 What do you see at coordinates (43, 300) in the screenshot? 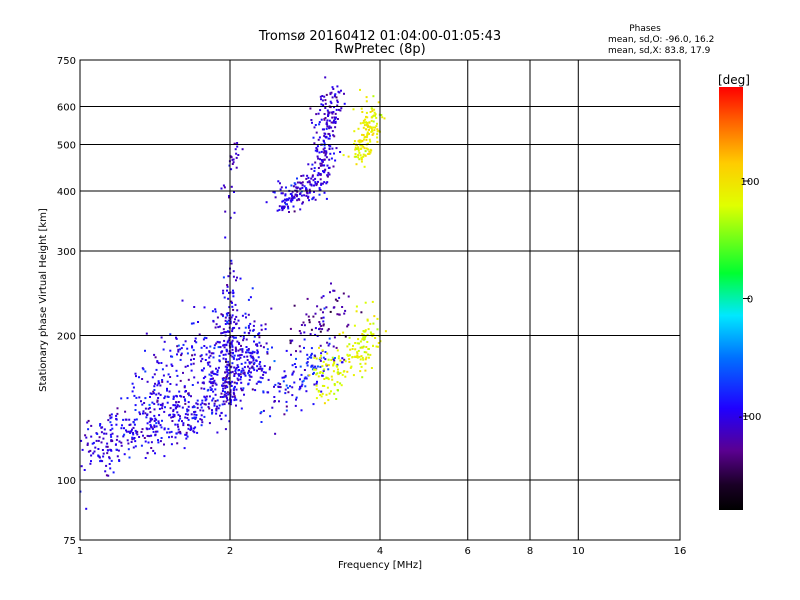
I see `y-axis-label: Stationary phase Virtual Height [km]` at bounding box center [43, 300].